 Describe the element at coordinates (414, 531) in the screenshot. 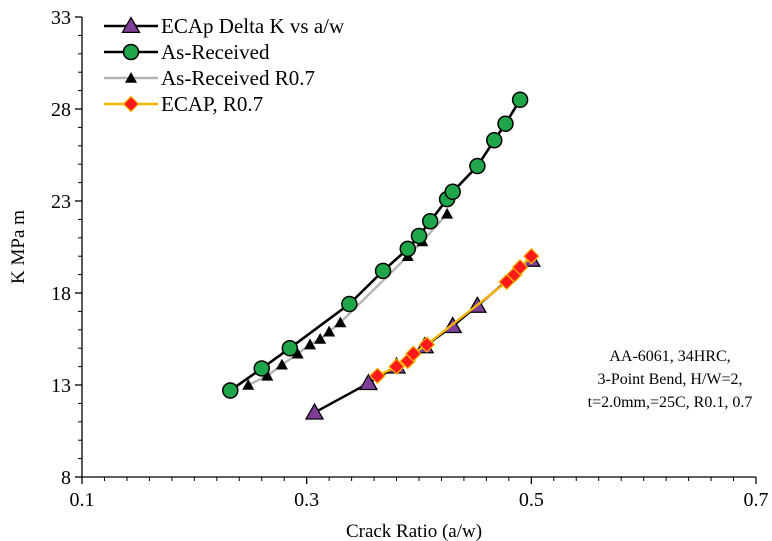

I see `x-axis-title: Crack Ratio (a/w)` at that location.